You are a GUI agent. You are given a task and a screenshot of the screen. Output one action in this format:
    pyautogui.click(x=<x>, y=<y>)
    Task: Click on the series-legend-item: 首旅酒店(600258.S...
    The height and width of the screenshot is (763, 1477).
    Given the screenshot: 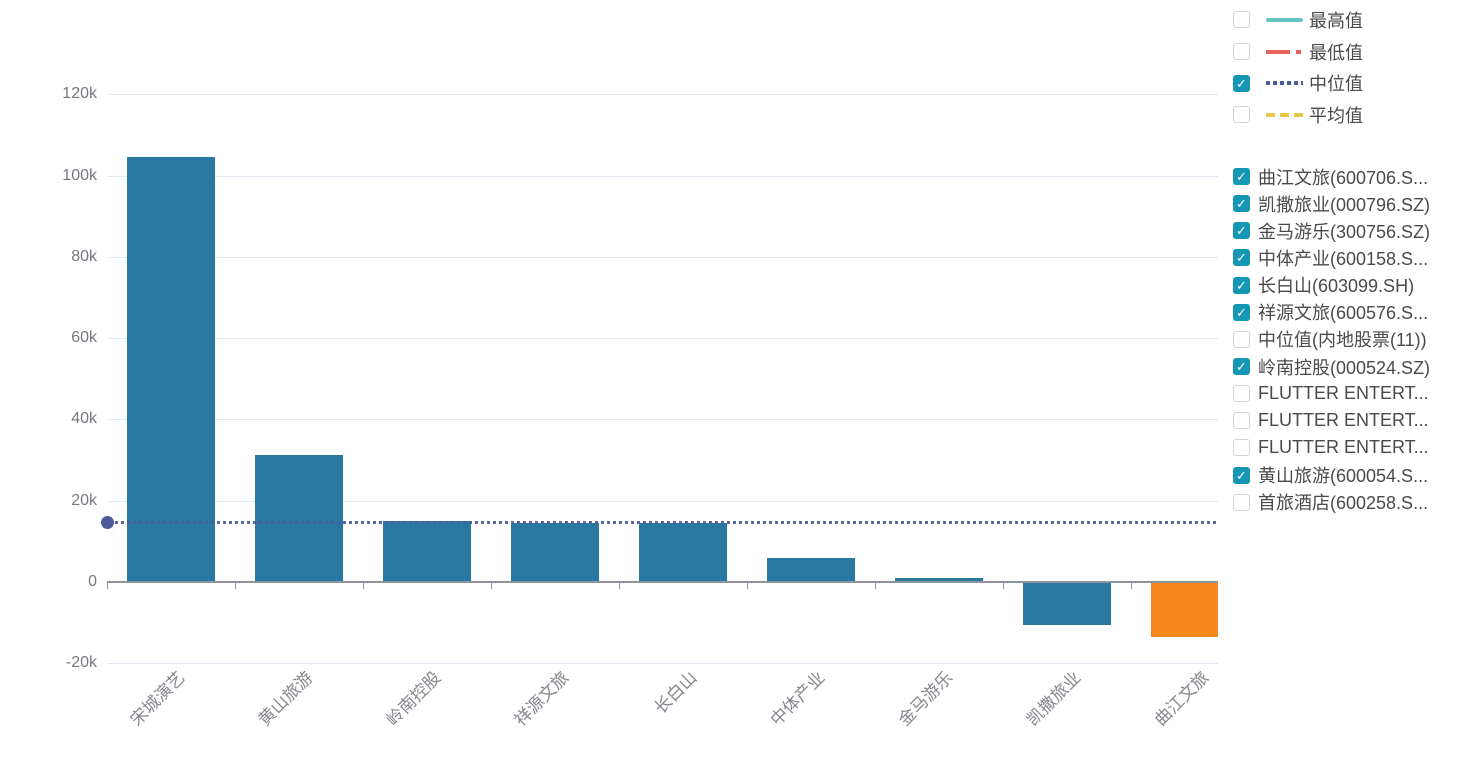 What is the action you would take?
    pyautogui.click(x=1331, y=502)
    